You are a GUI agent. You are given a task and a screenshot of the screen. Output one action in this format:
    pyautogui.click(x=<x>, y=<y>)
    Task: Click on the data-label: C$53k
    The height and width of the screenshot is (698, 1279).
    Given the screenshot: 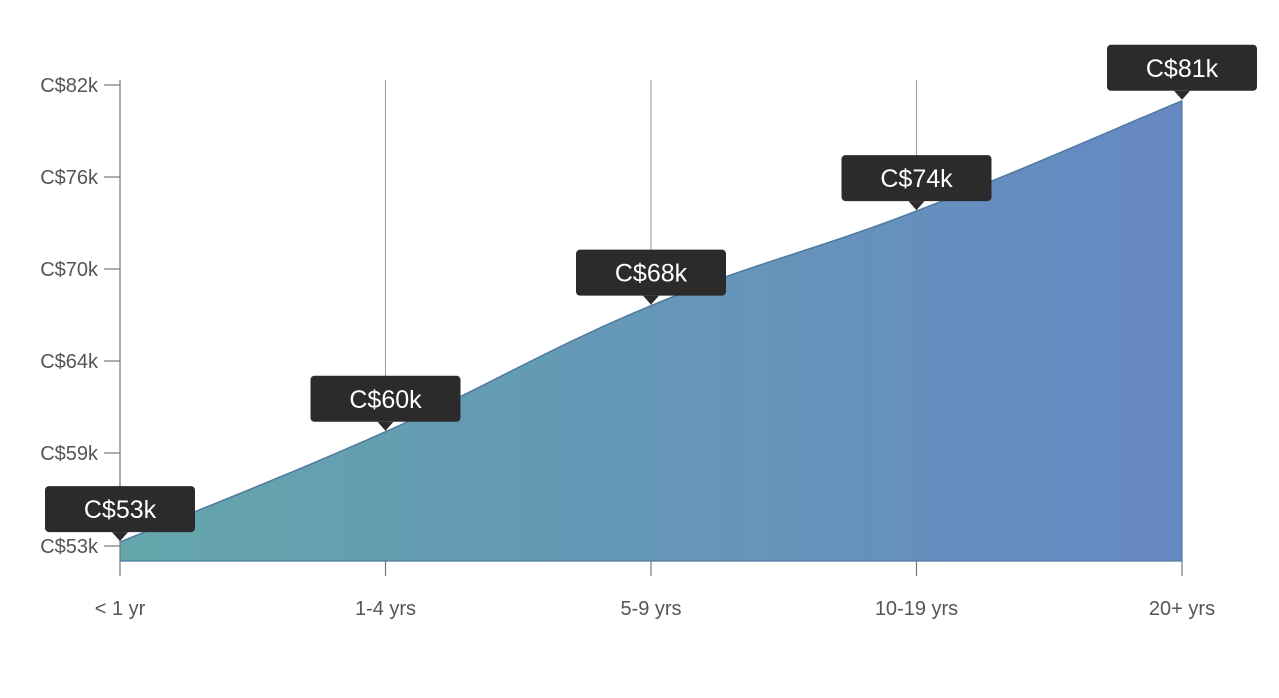 What is the action you would take?
    pyautogui.click(x=120, y=510)
    